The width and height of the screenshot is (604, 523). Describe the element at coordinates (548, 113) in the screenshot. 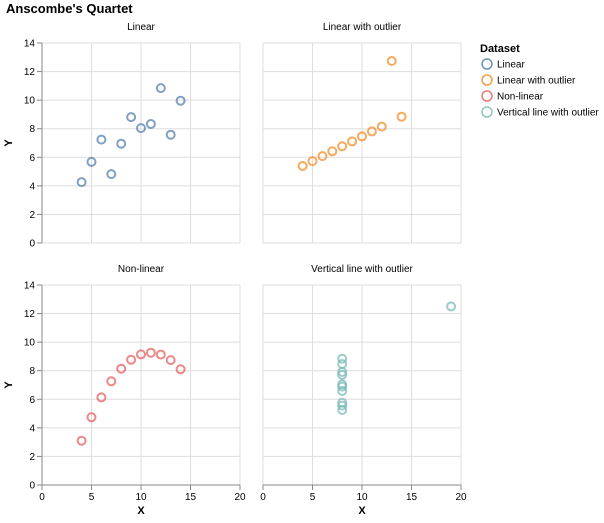

I see `legend-label: Vertical line with outlier` at that location.